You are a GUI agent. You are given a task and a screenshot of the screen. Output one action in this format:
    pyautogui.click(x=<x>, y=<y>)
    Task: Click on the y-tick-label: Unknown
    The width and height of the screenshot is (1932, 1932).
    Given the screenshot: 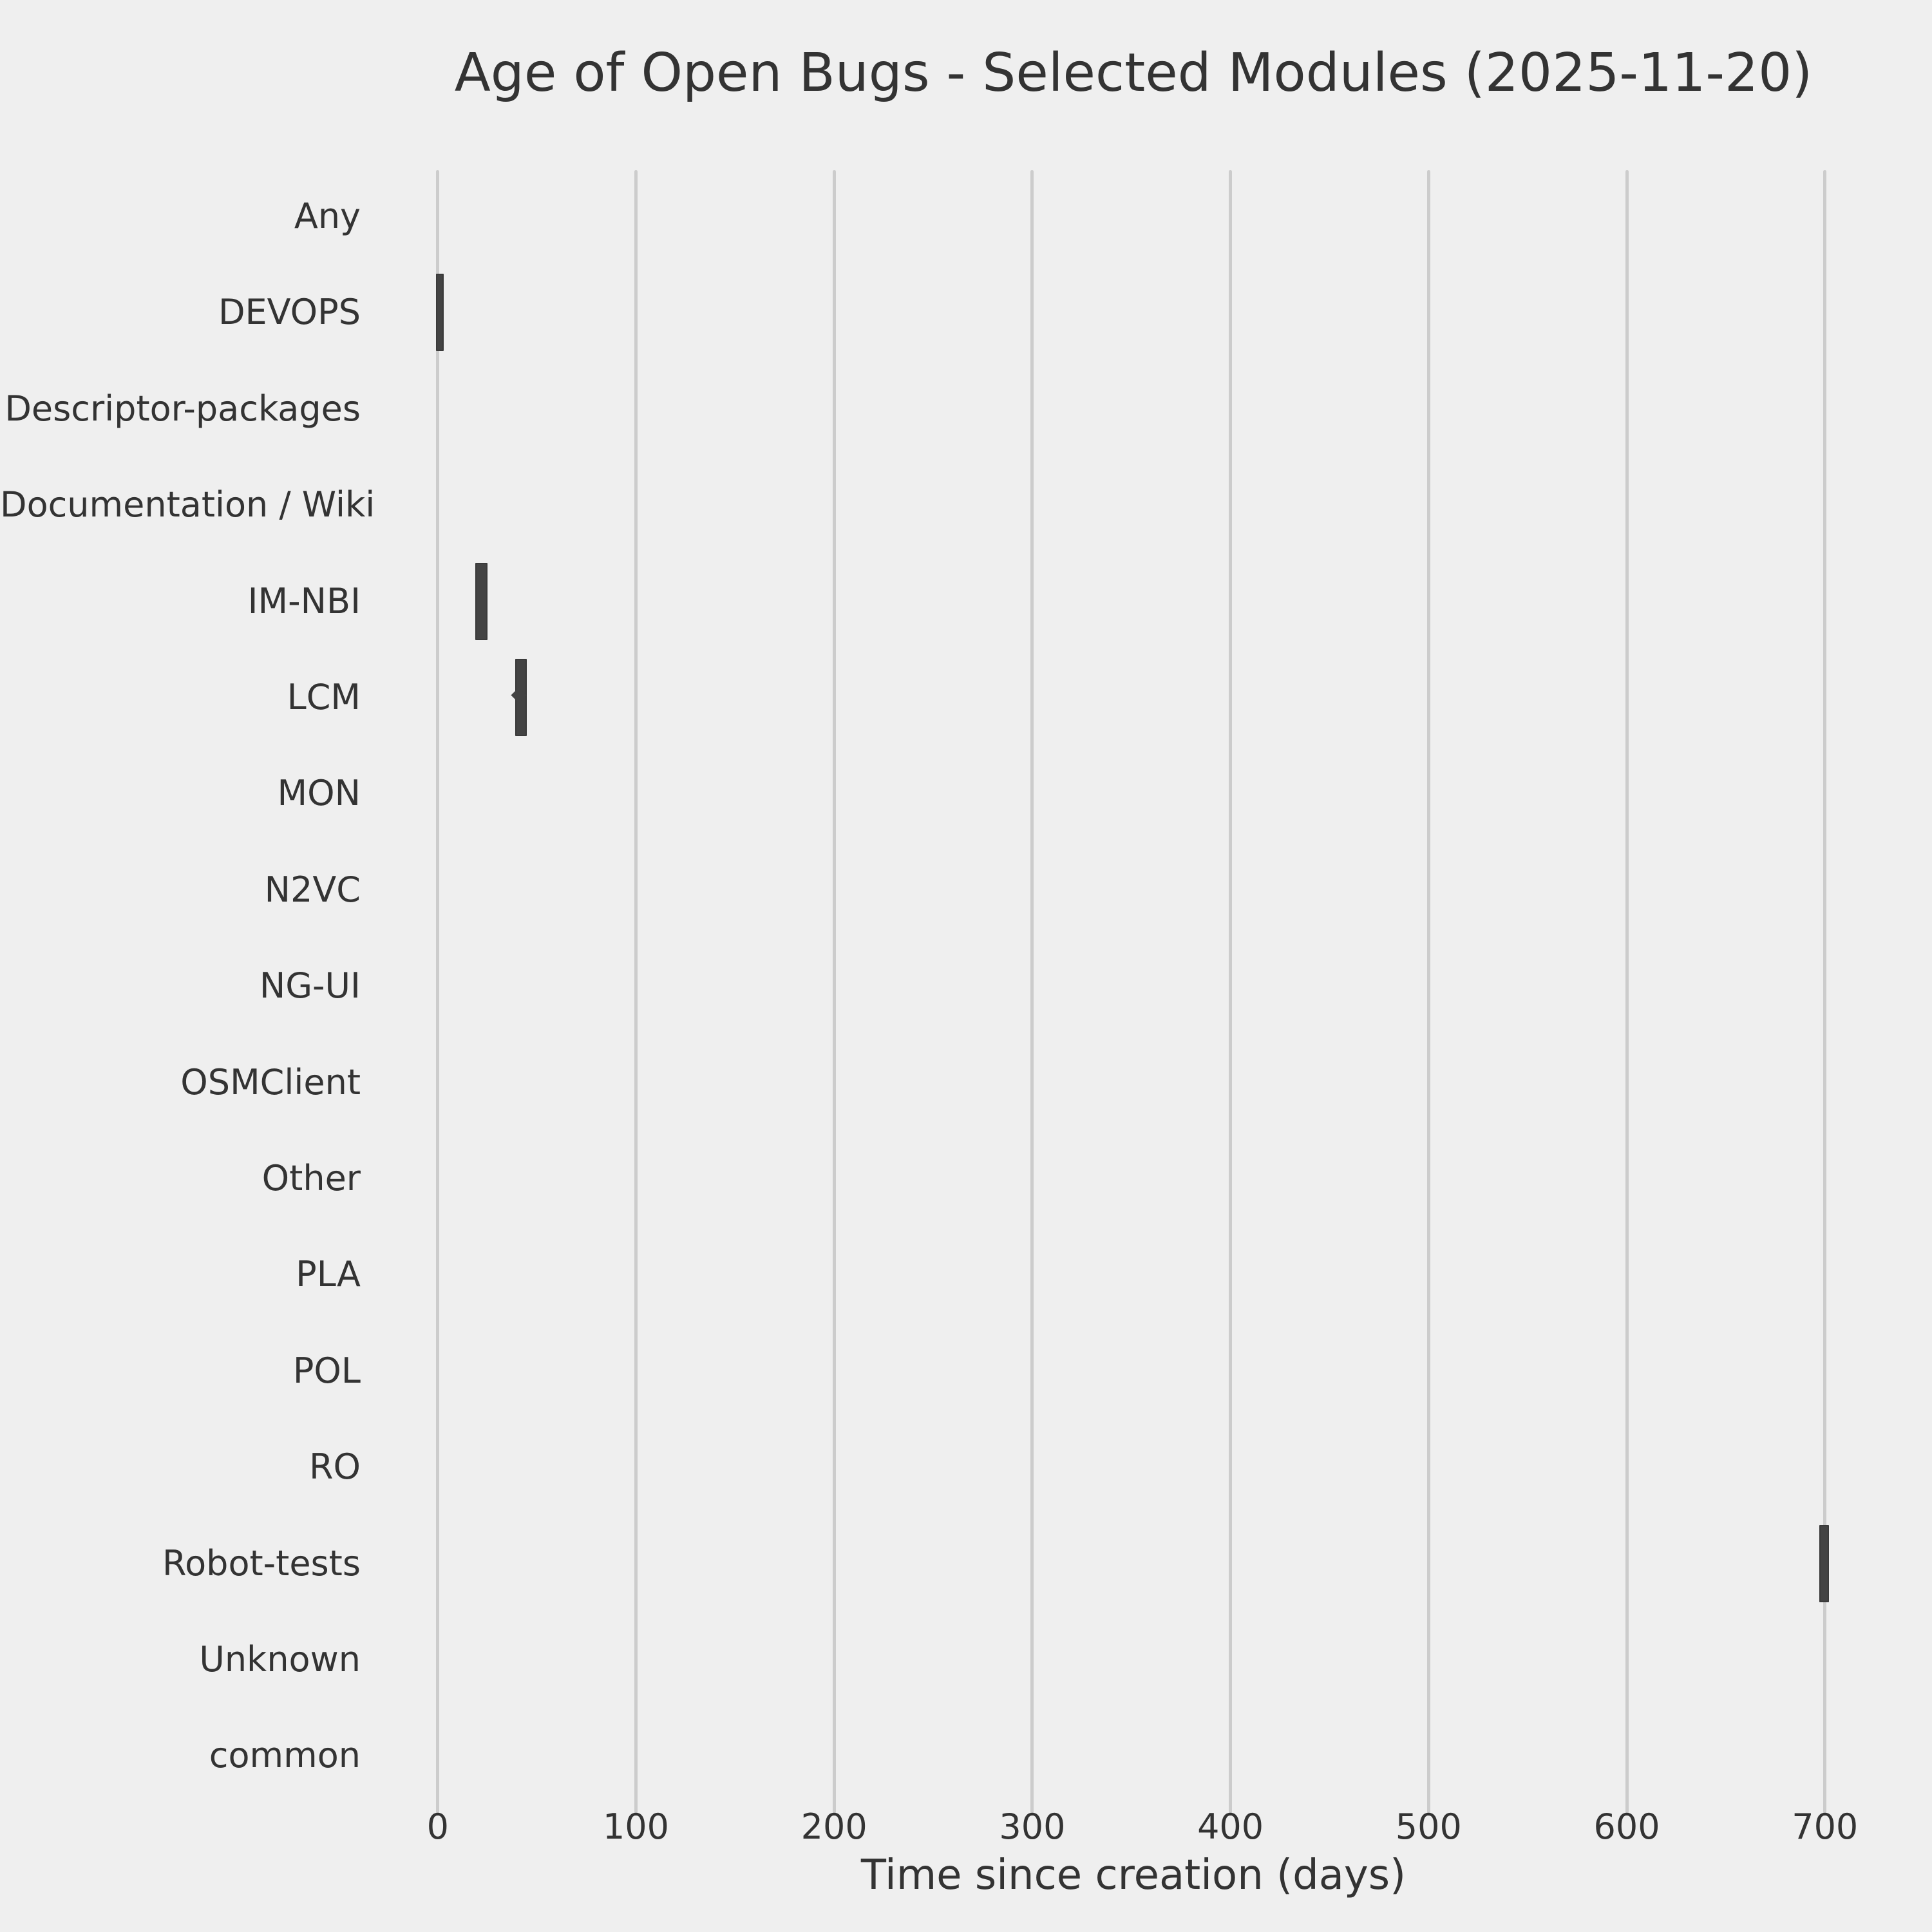 What is the action you would take?
    pyautogui.click(x=280, y=1659)
    